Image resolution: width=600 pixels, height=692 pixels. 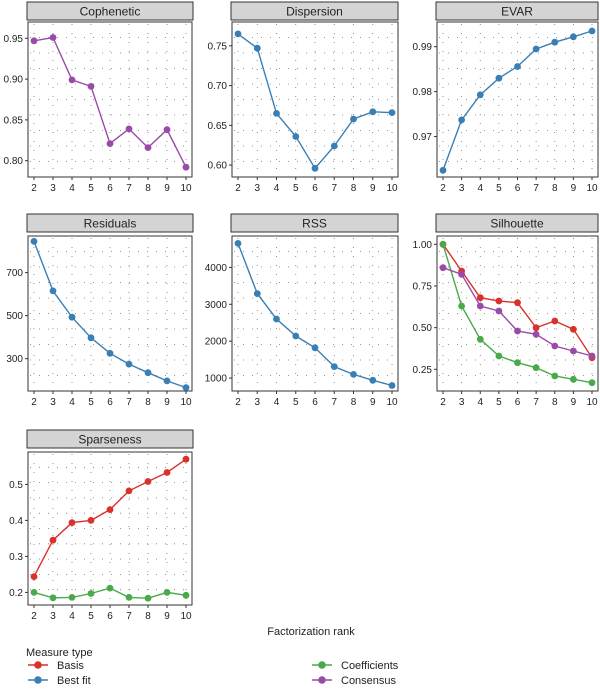 I want to click on y-tick-label: 0.90, so click(x=14, y=80).